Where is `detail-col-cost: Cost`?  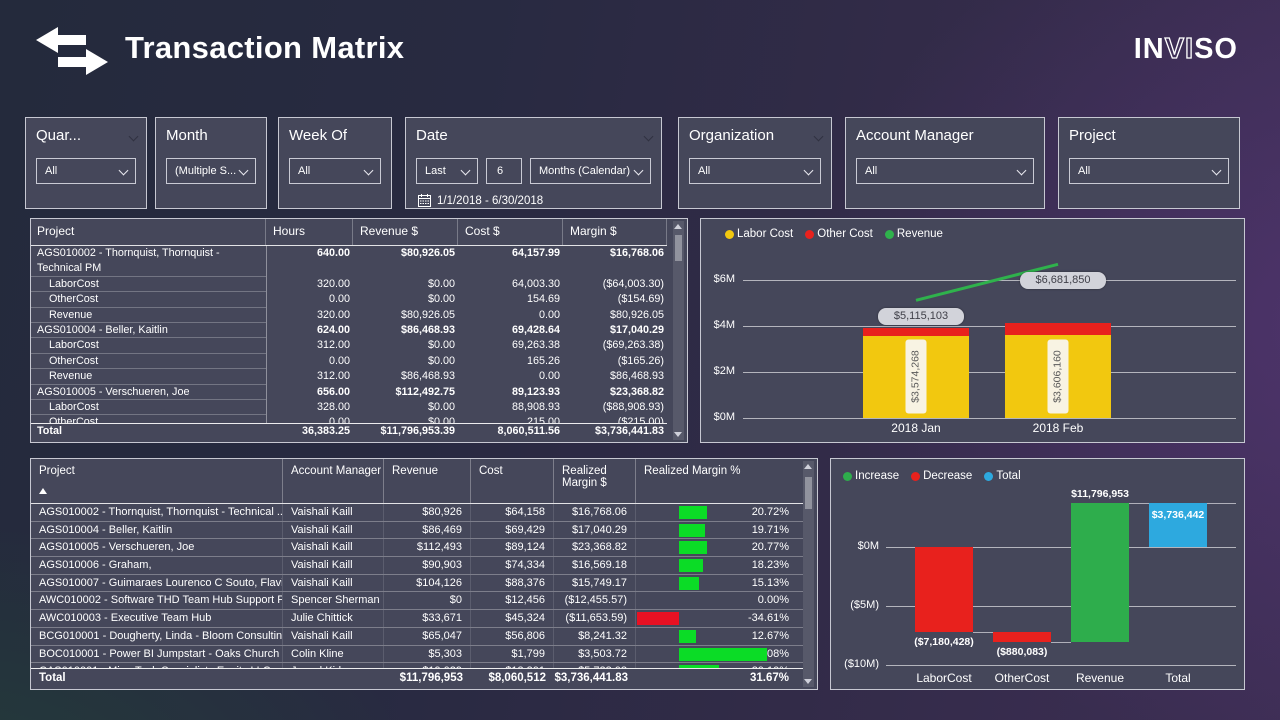 detail-col-cost: Cost is located at coordinates (512, 481).